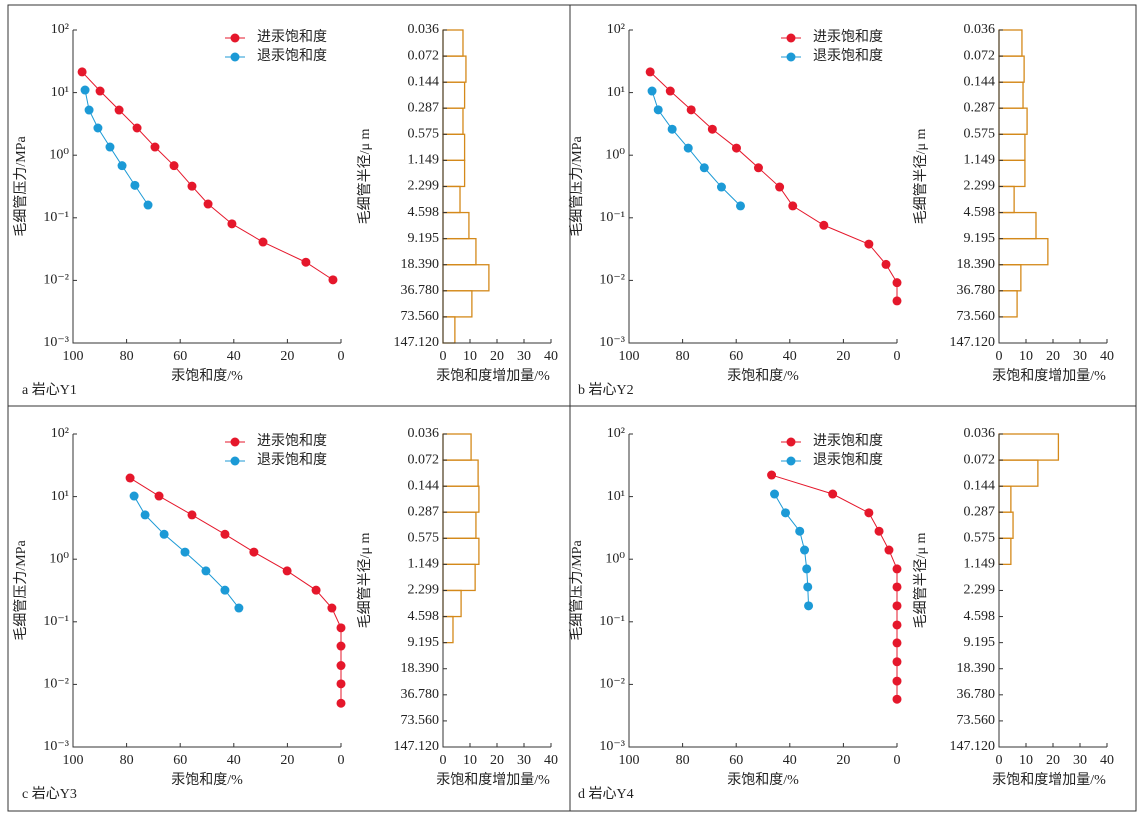 Image resolution: width=1144 pixels, height=816 pixels. I want to click on y-tick-label: 2.299, so click(980, 590).